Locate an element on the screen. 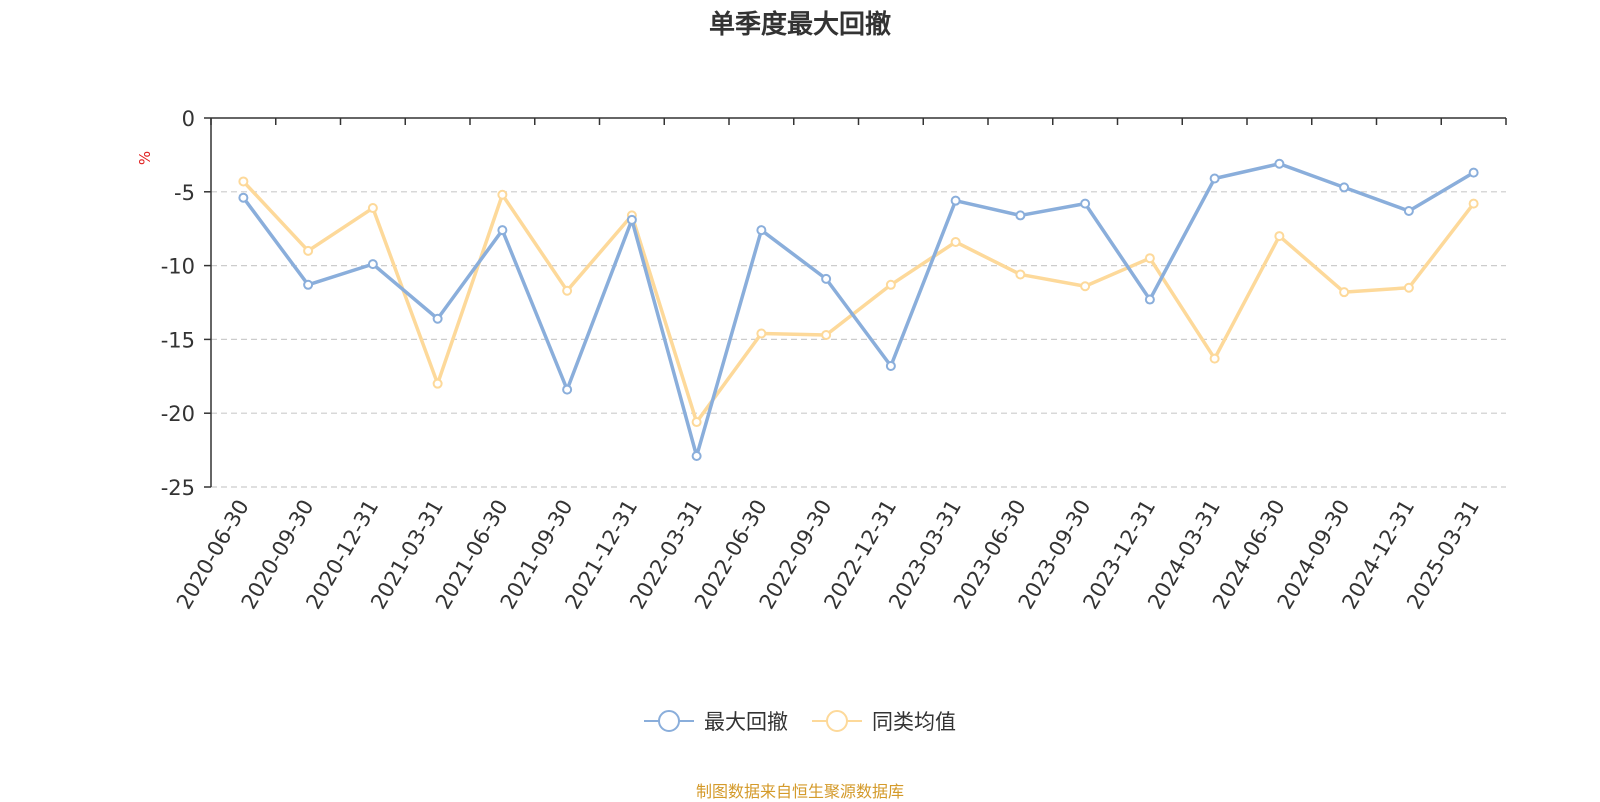 This screenshot has width=1600, height=802. y-tick-label: -5 is located at coordinates (184, 193).